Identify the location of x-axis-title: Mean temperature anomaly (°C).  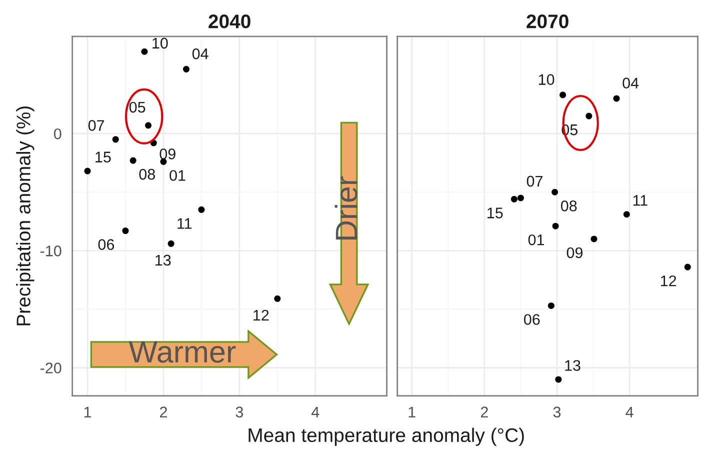
(386, 437).